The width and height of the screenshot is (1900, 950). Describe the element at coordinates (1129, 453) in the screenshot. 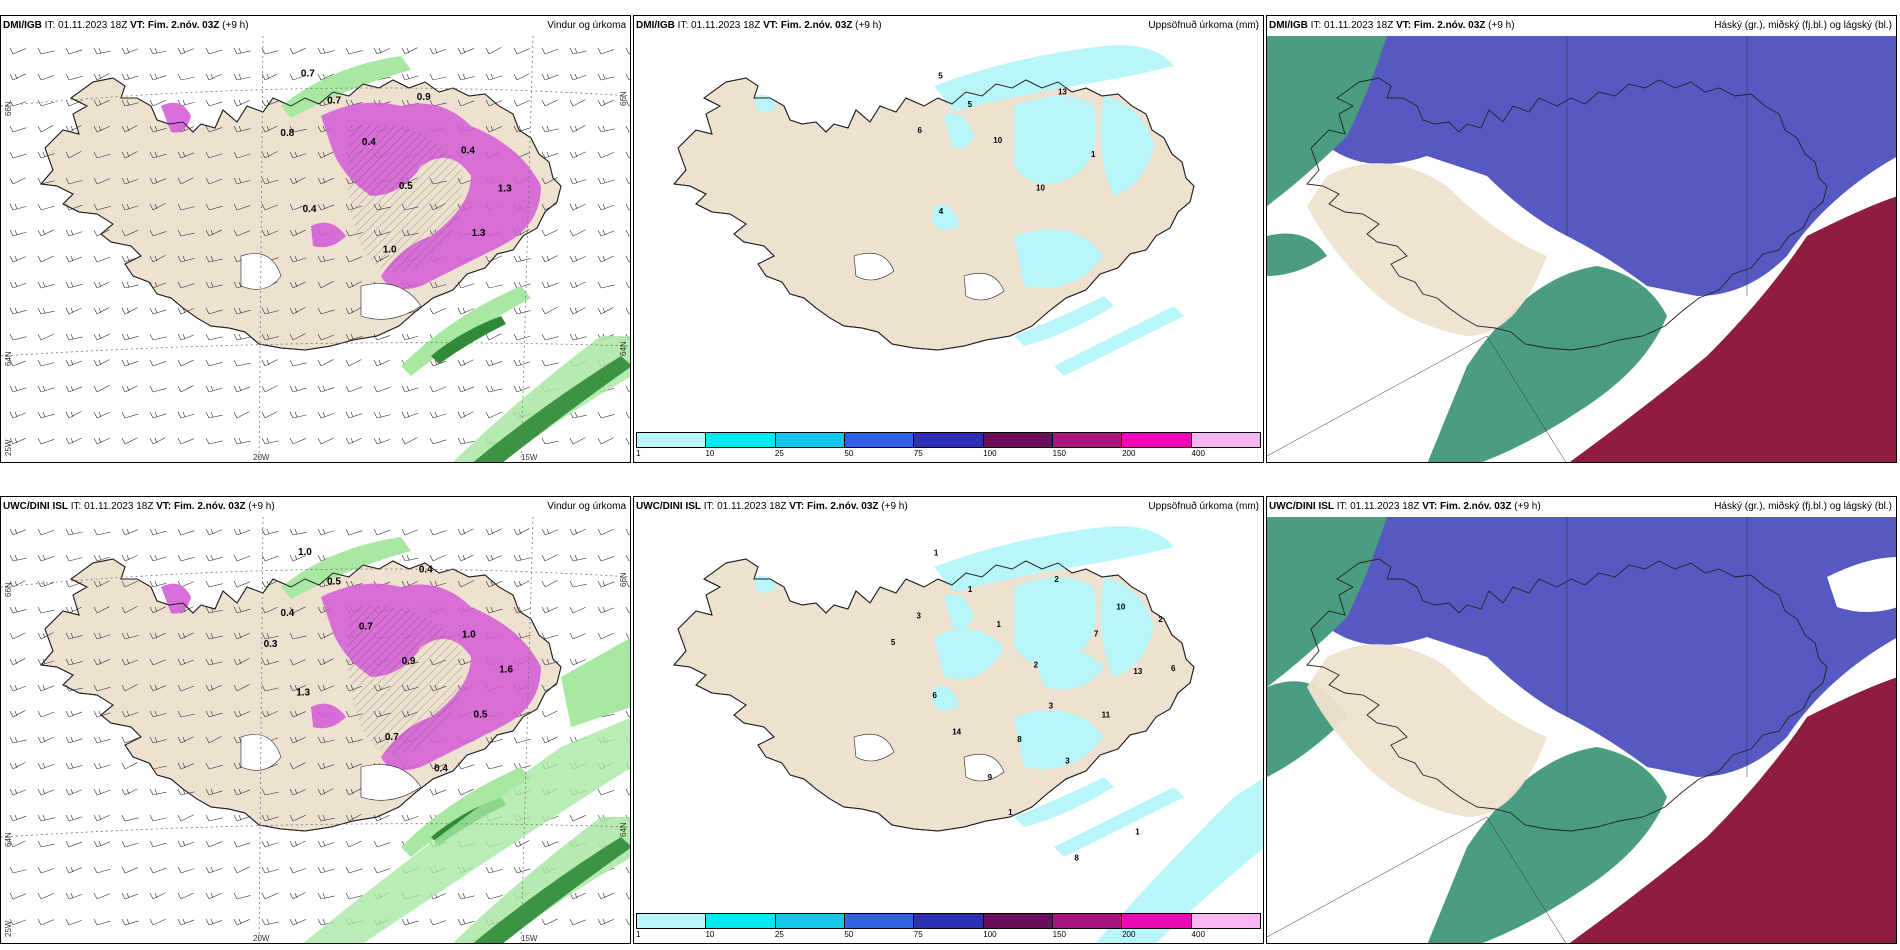

I see `colorbar-label: 200` at that location.